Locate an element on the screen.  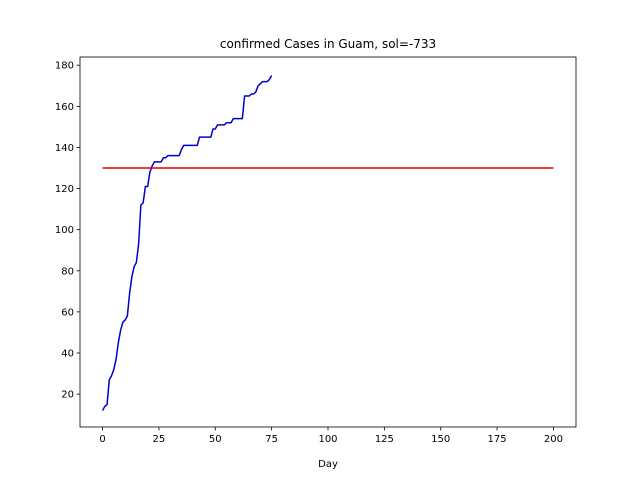
x-tick-label: 0 is located at coordinates (102, 439).